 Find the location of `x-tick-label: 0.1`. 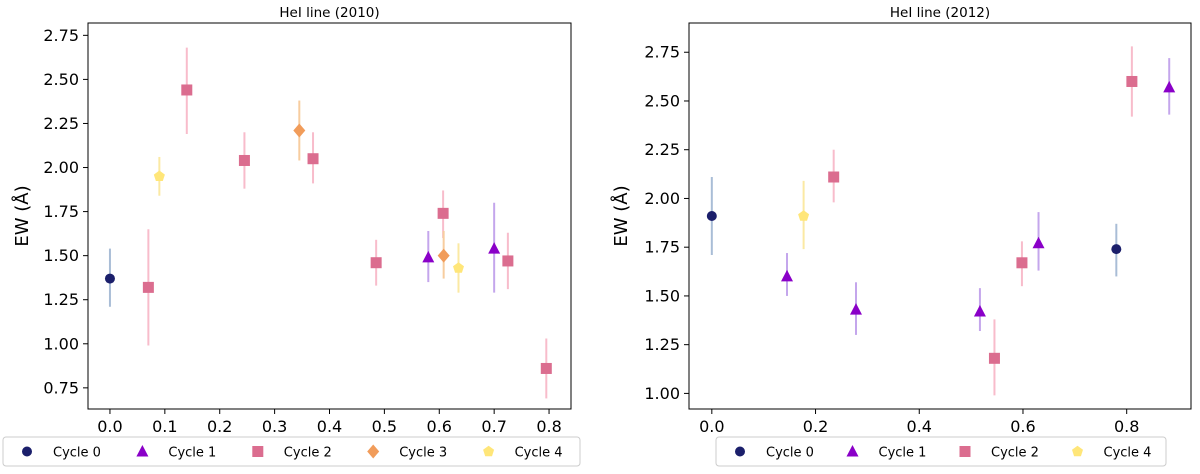

x-tick-label: 0.1 is located at coordinates (164, 426).